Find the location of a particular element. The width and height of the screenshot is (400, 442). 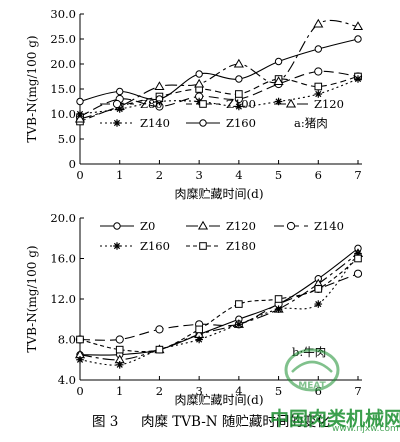

legend-label: Z0 is located at coordinates (147, 226).